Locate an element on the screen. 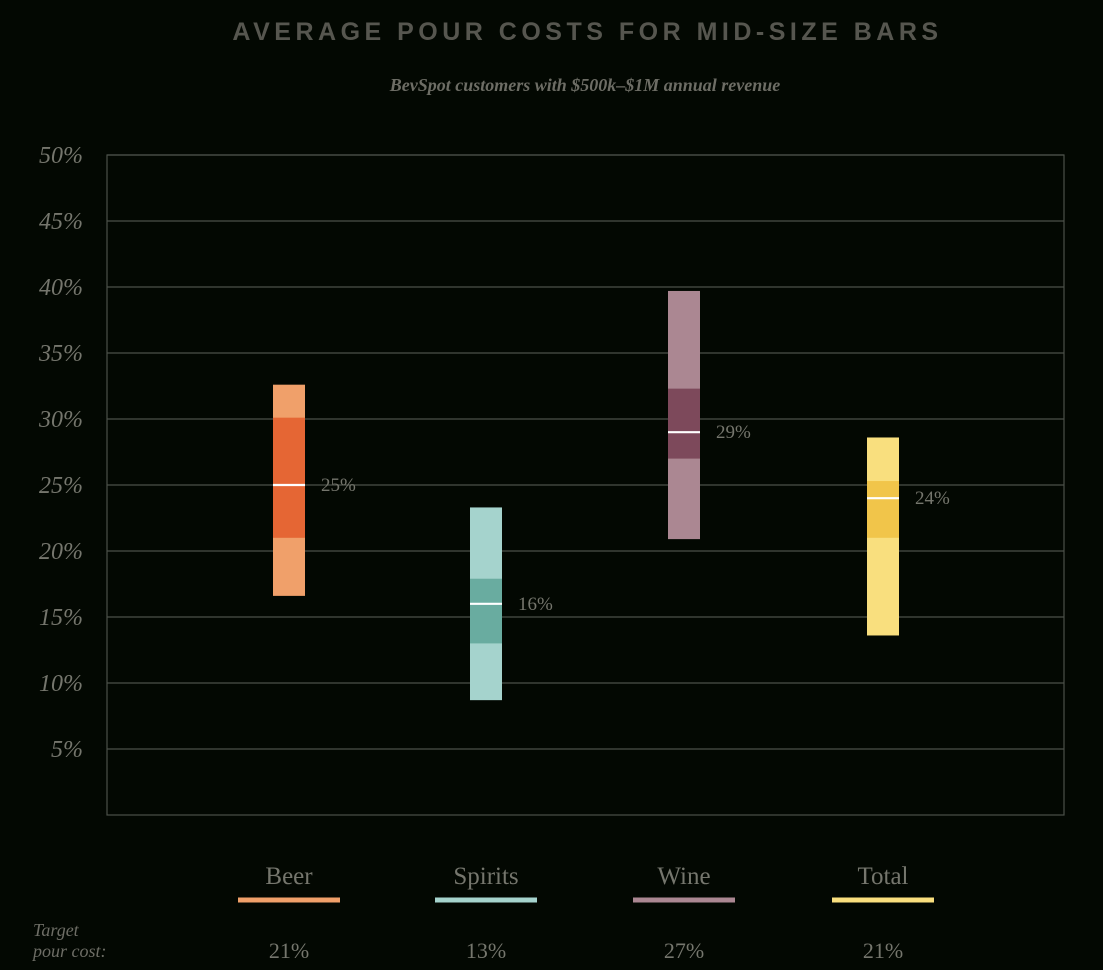  median-label: 24% is located at coordinates (932, 498).